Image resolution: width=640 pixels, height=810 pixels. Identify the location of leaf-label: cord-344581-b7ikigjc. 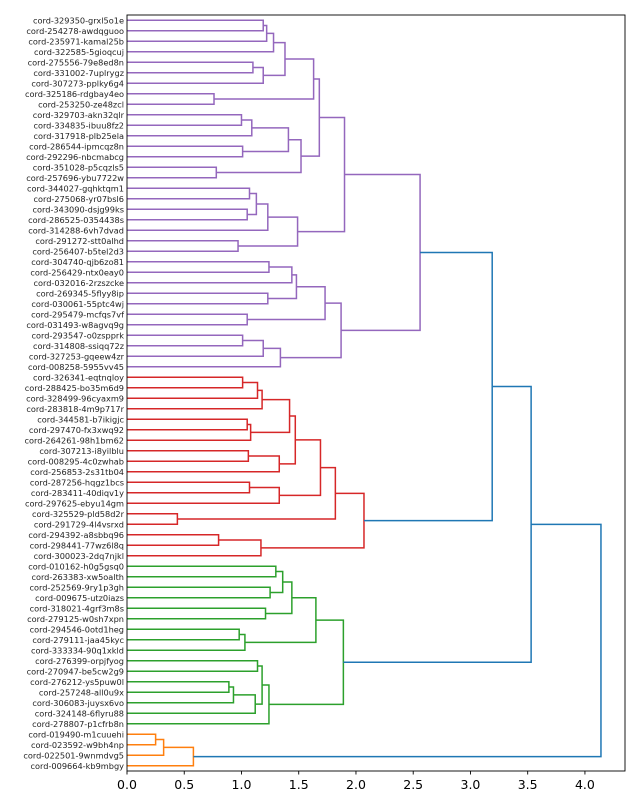
(80, 419).